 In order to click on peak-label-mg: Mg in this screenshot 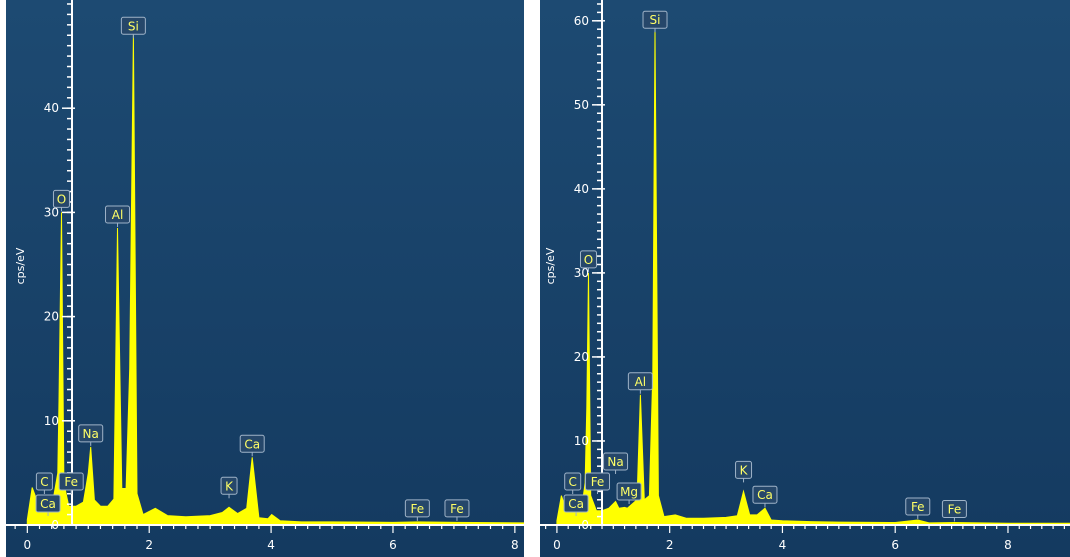, I will do `click(629, 493)`.